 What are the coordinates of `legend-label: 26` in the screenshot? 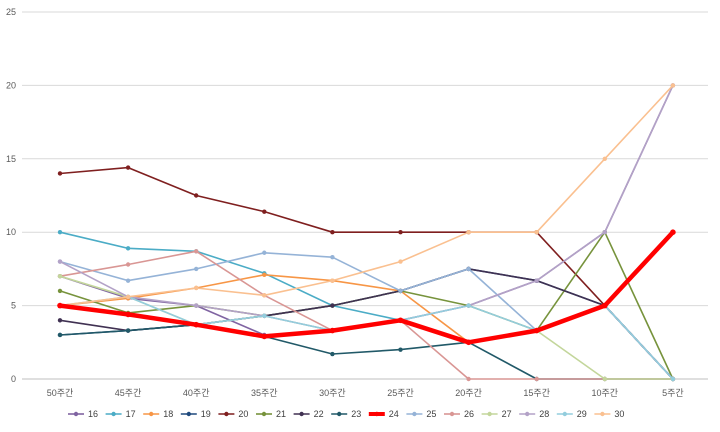 It's located at (469, 414).